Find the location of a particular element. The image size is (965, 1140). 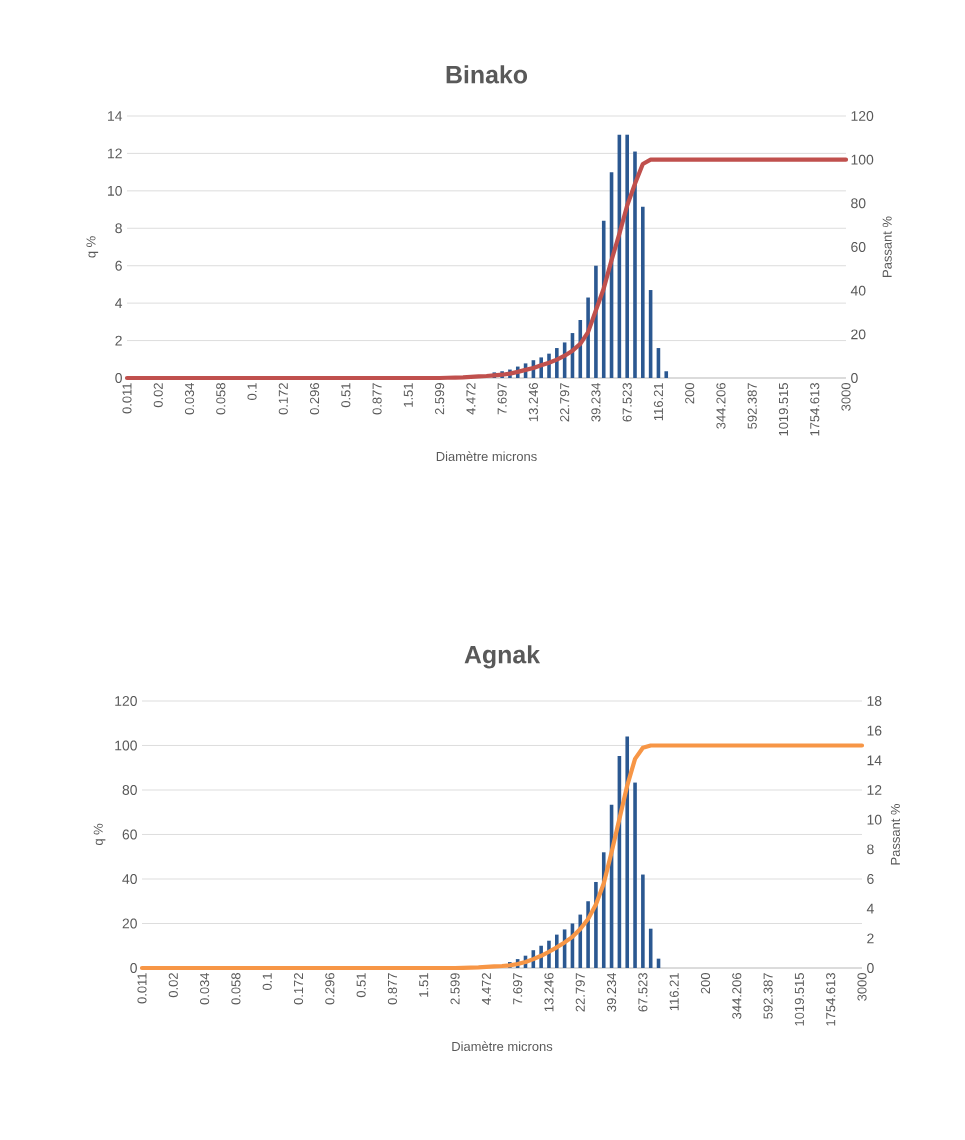

y2-tick-label: 60 is located at coordinates (858, 247).